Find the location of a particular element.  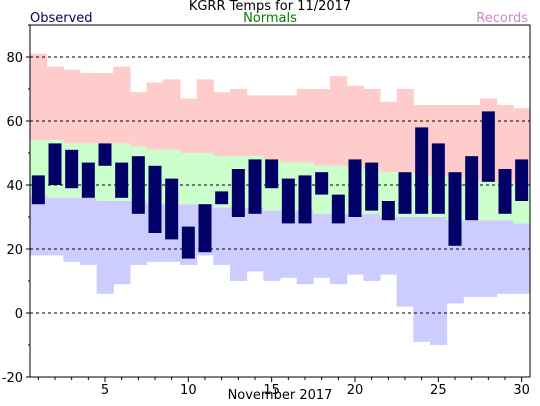

records-legend-label: Records is located at coordinates (502, 18).